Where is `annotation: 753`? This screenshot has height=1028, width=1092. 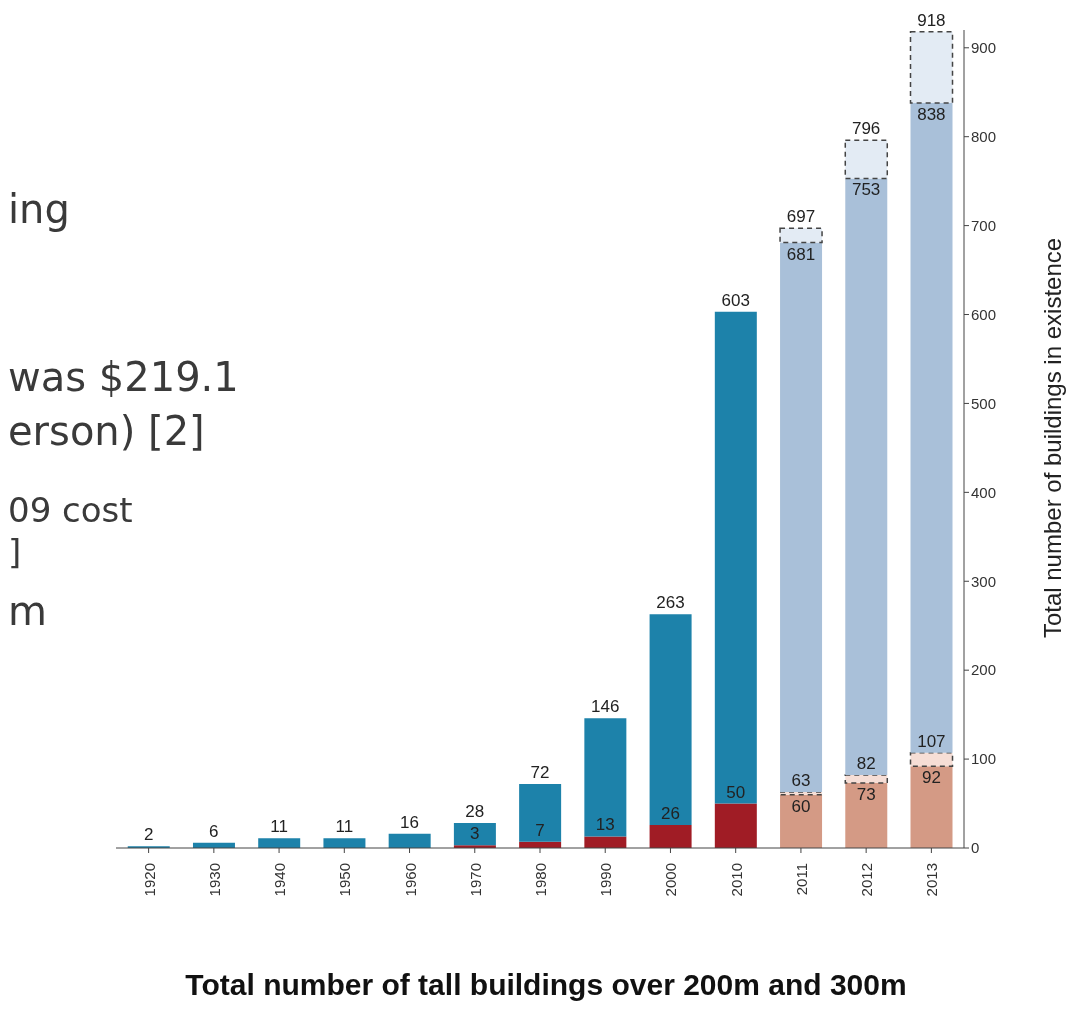 annotation: 753 is located at coordinates (866, 190).